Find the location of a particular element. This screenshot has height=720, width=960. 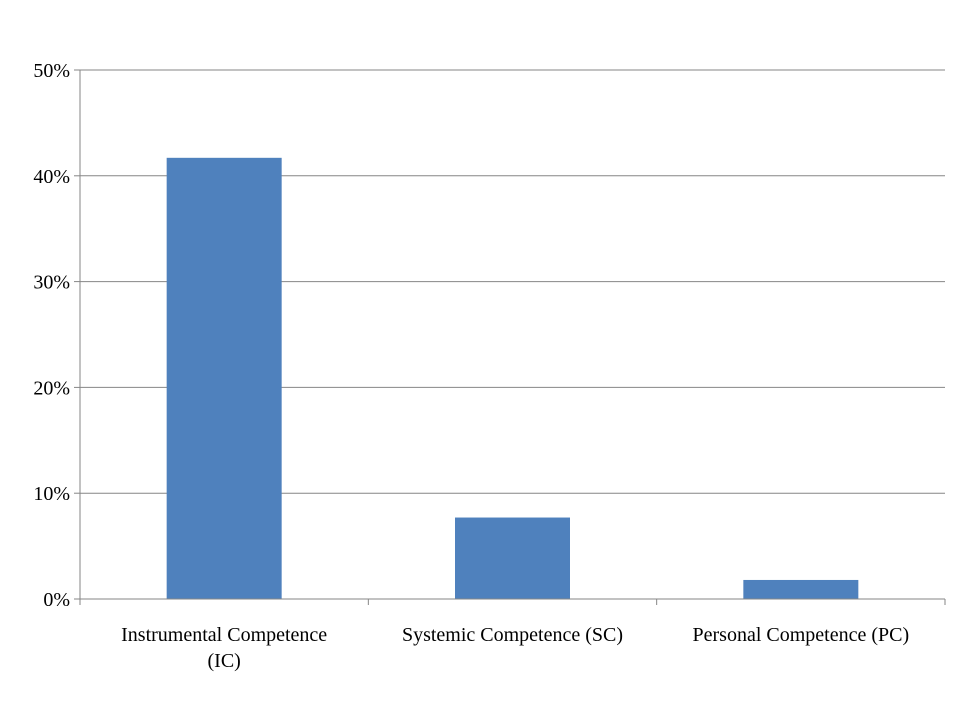

y-tick-label: 20% is located at coordinates (51, 388).